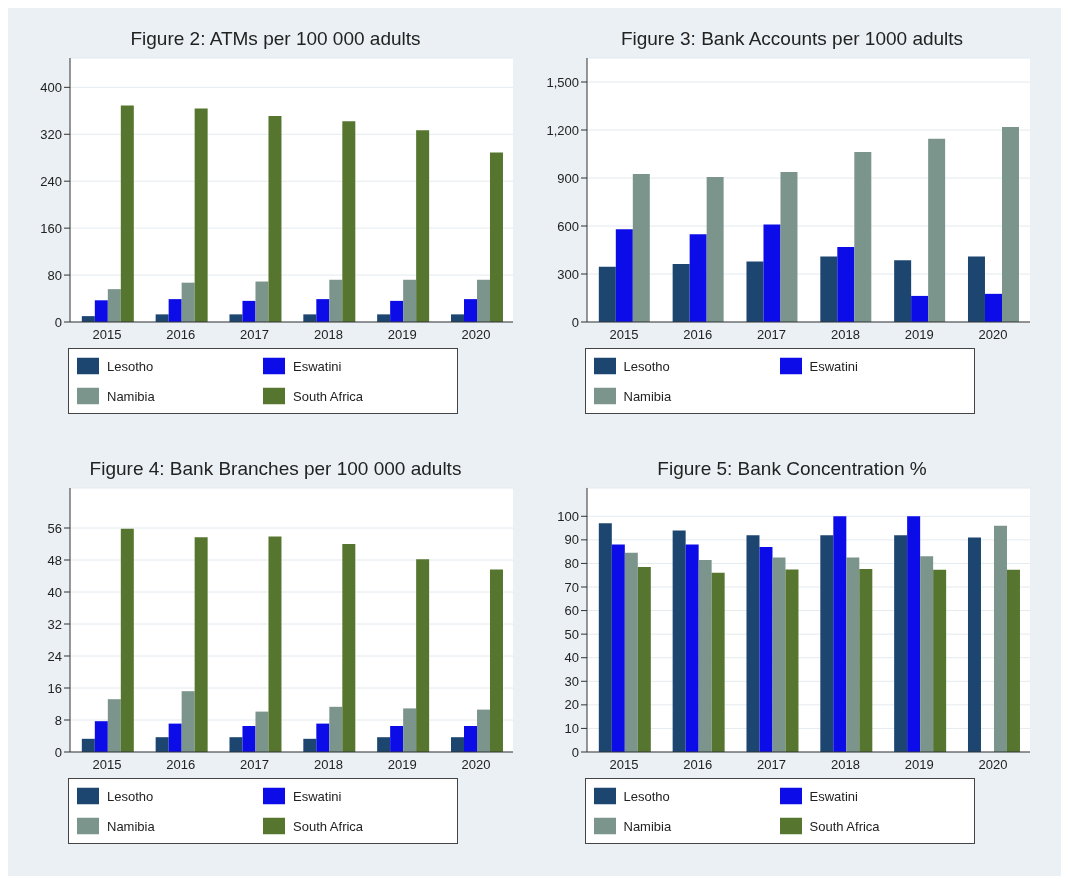 The width and height of the screenshot is (1069, 884). I want to click on chart-title: Figure 2: ATMs per 100 000 adults, so click(275, 39).